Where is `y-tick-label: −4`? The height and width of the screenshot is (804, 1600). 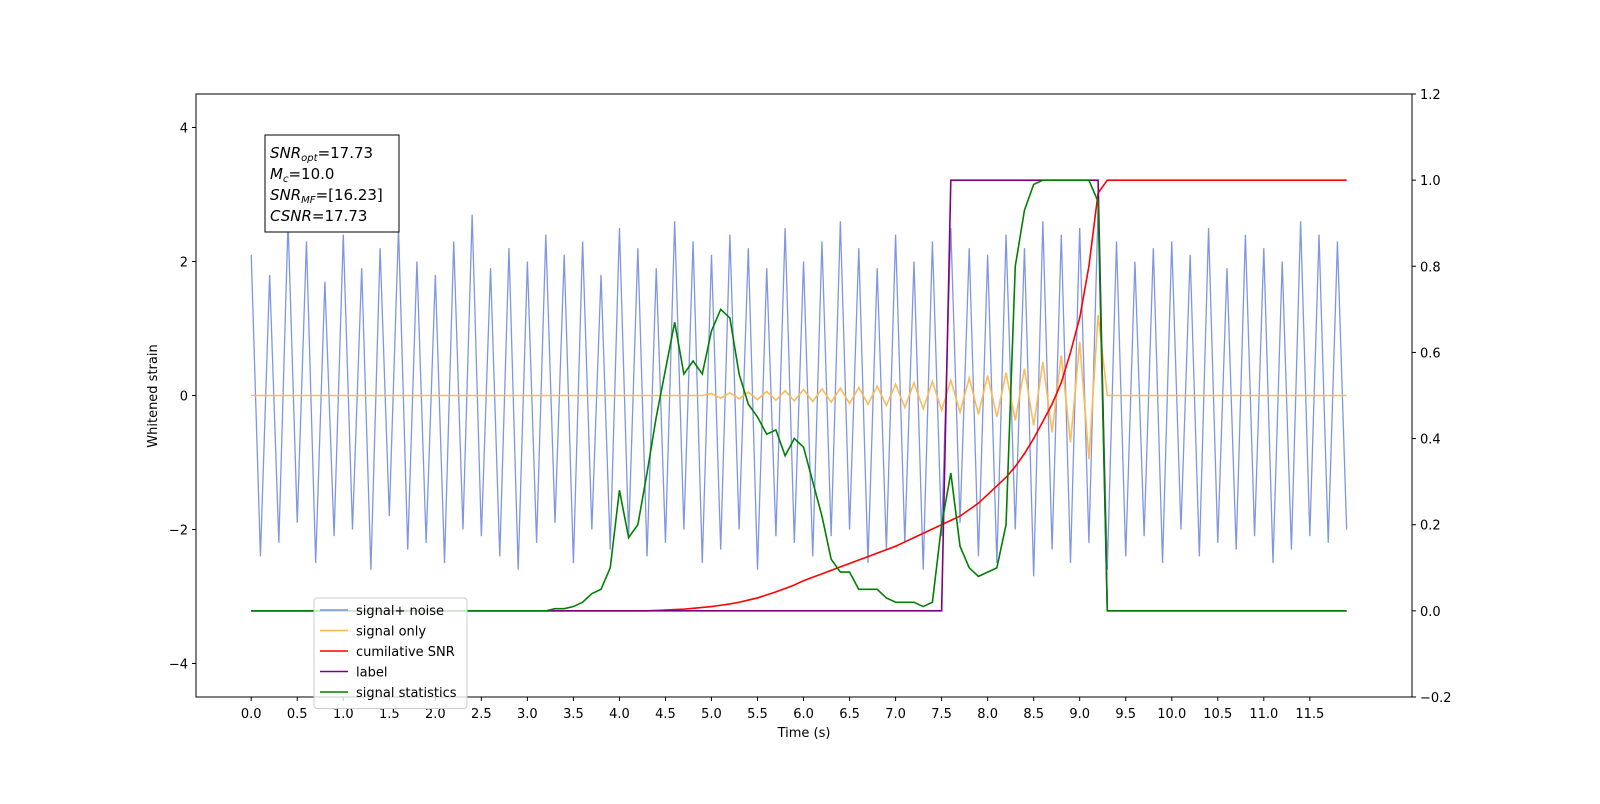
y-tick-label: −4 is located at coordinates (178, 665).